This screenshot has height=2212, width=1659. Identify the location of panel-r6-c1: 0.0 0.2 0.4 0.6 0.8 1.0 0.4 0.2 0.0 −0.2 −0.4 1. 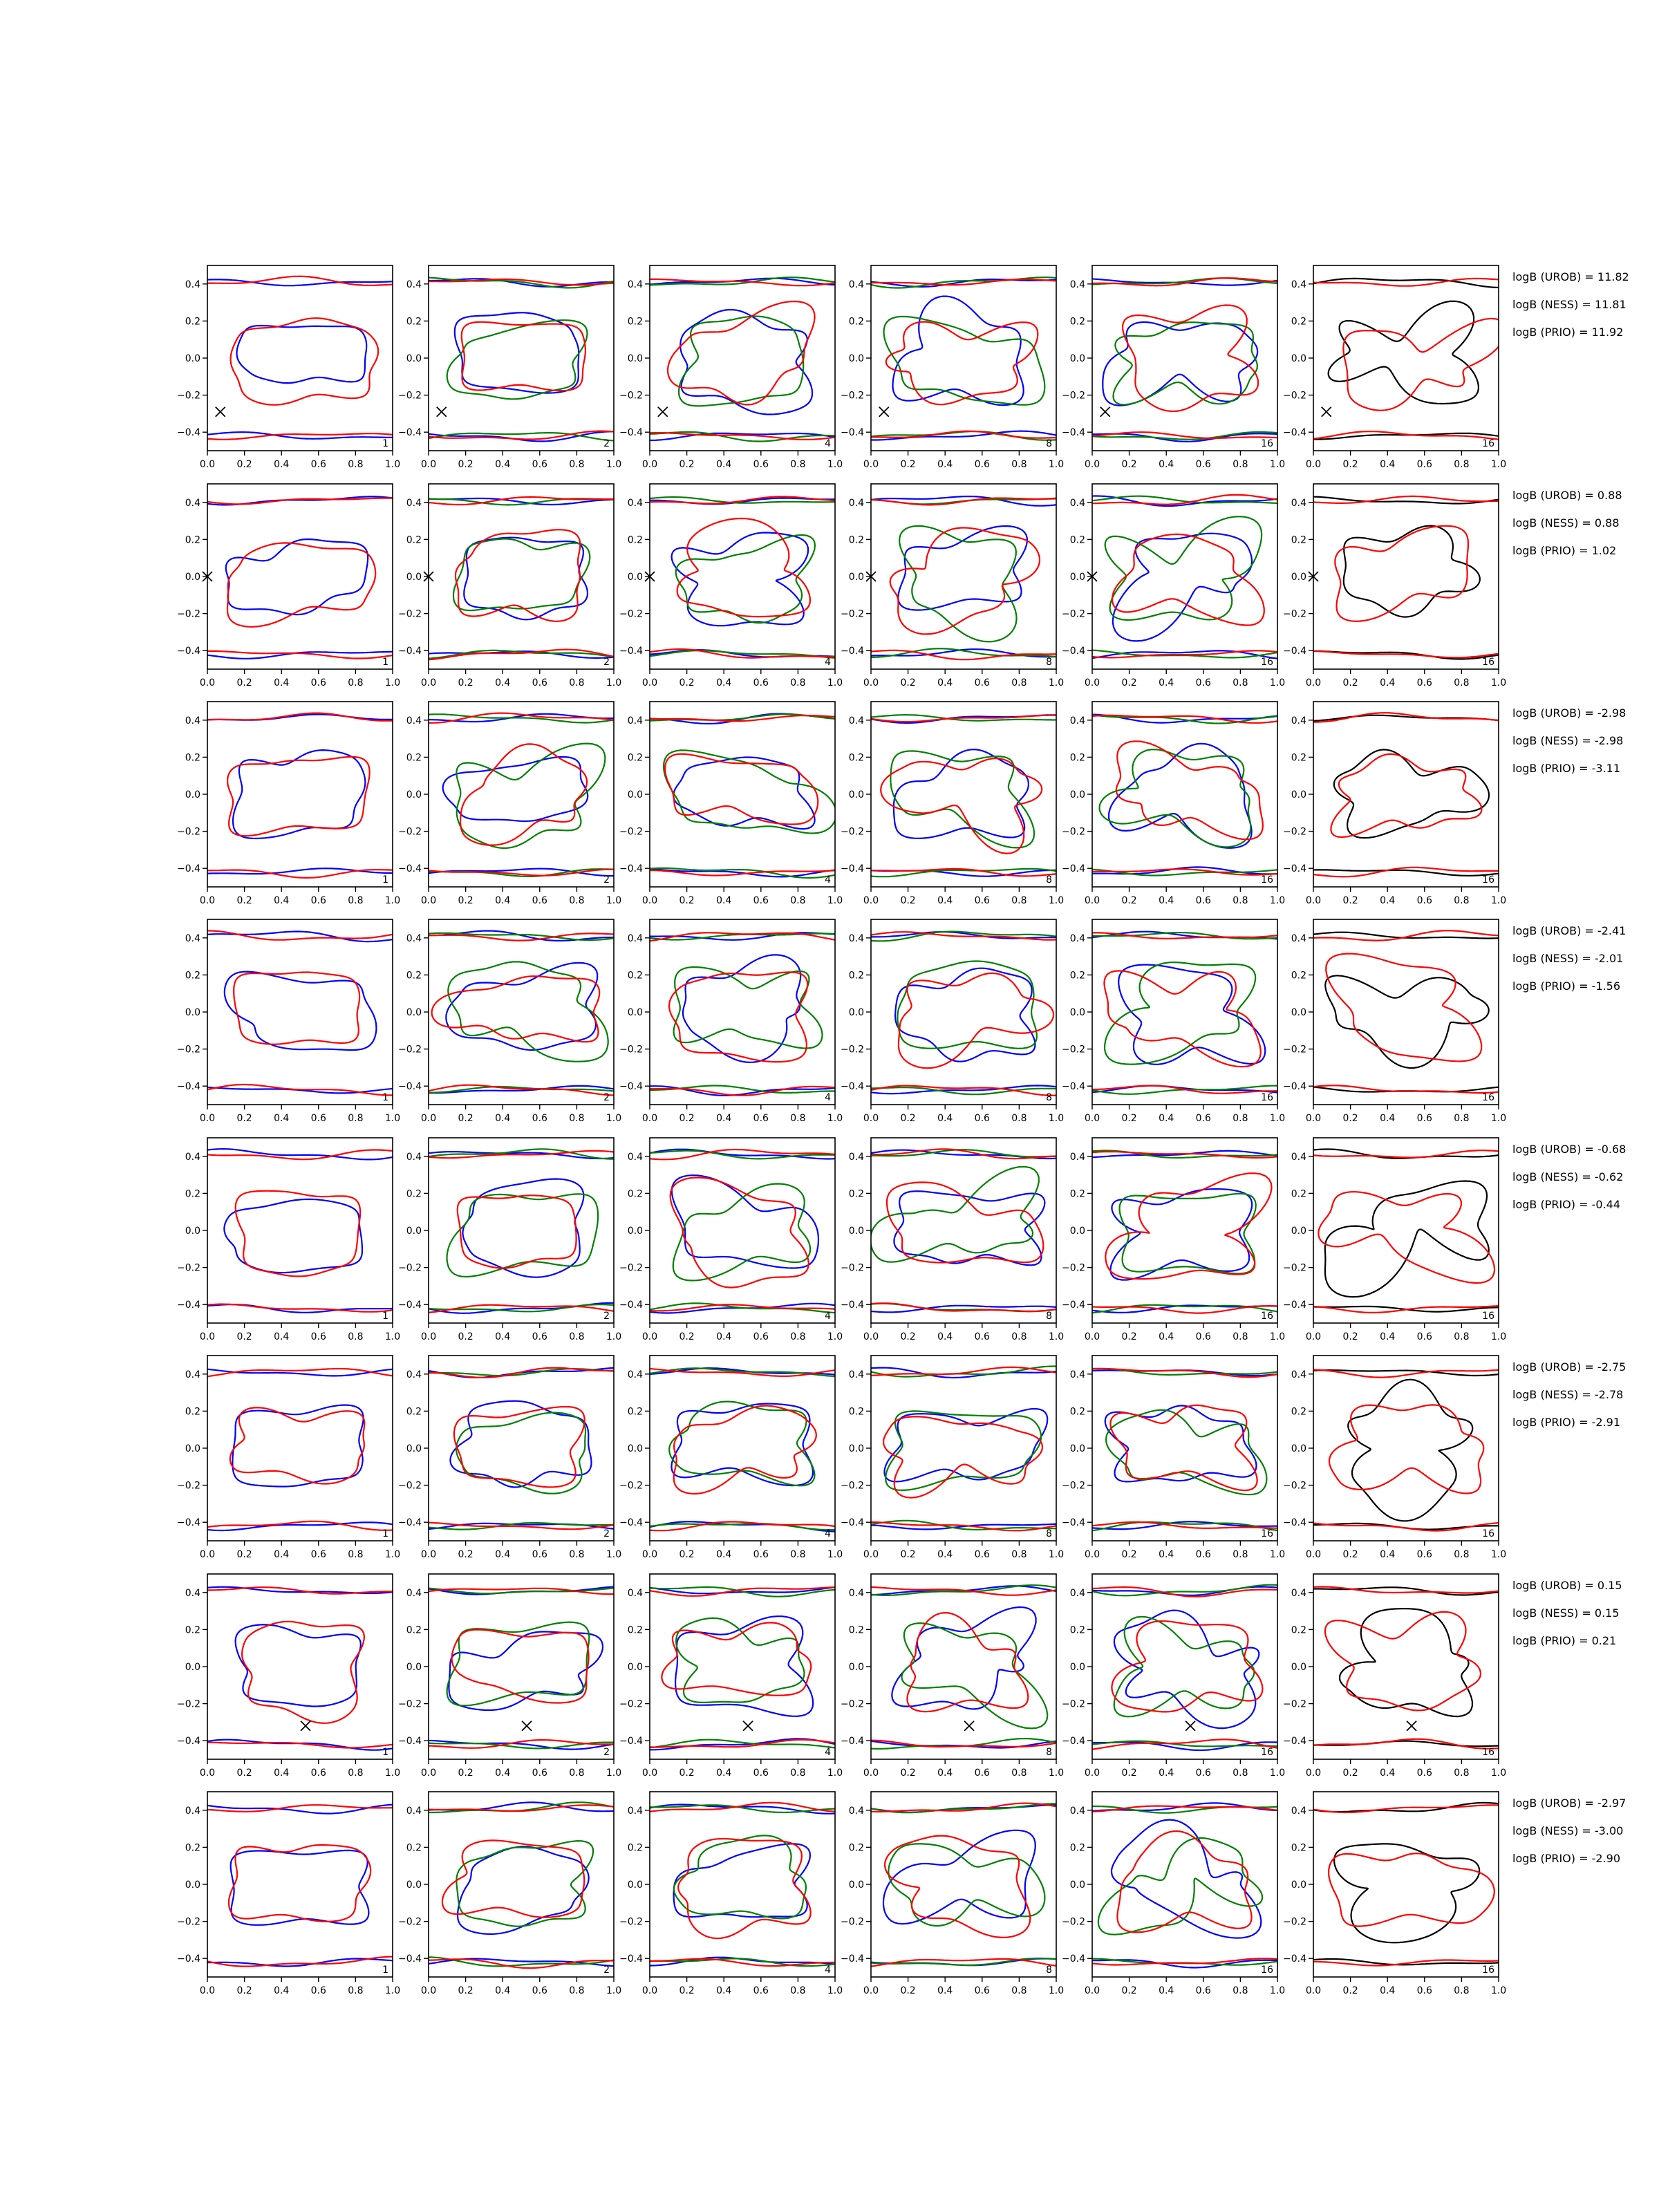
(289, 1457).